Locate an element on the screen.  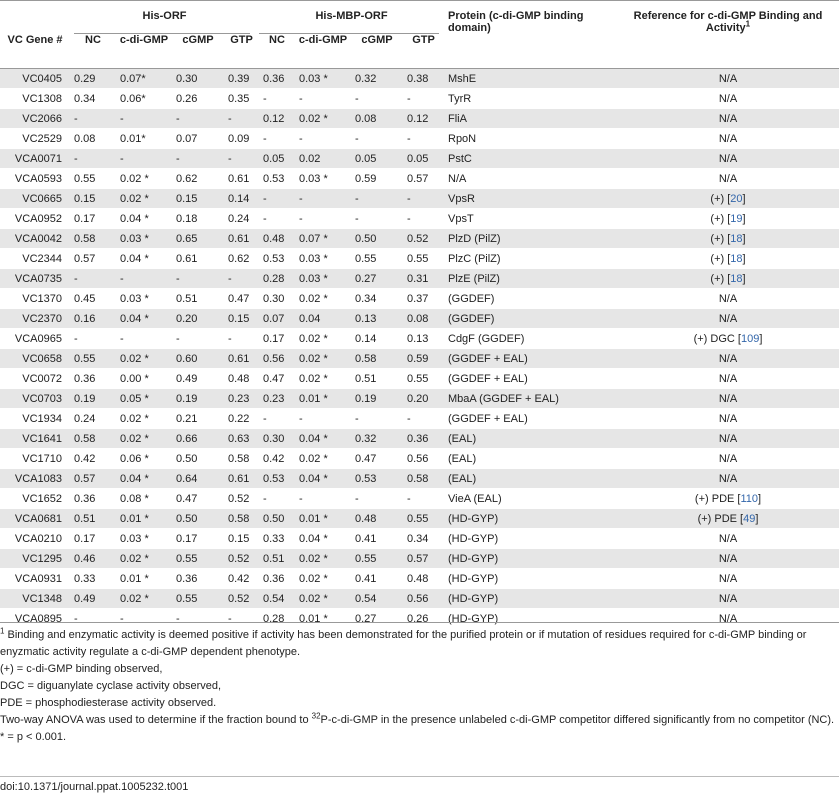
his-orf-cell: 0.08 is located at coordinates (93, 138).